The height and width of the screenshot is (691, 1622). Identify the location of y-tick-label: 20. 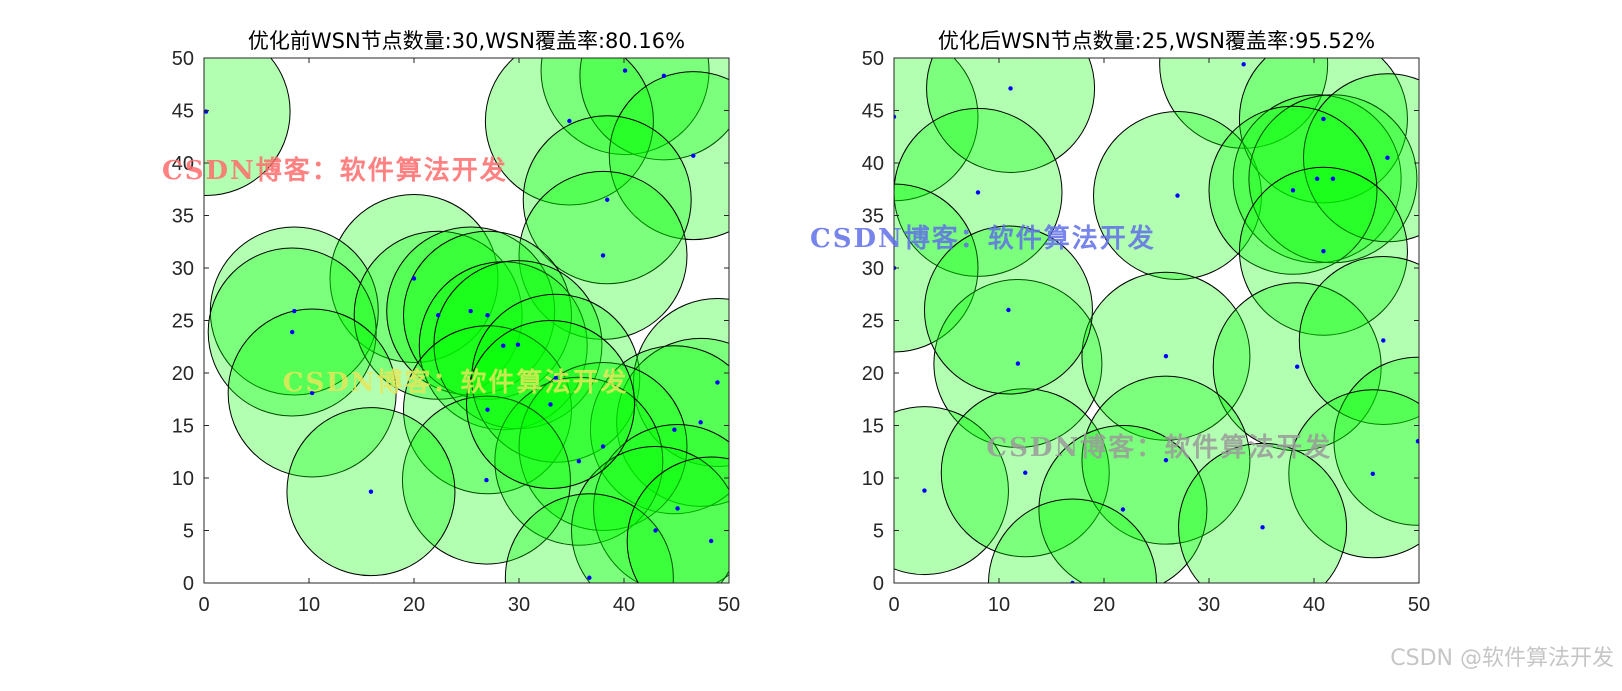
(873, 374).